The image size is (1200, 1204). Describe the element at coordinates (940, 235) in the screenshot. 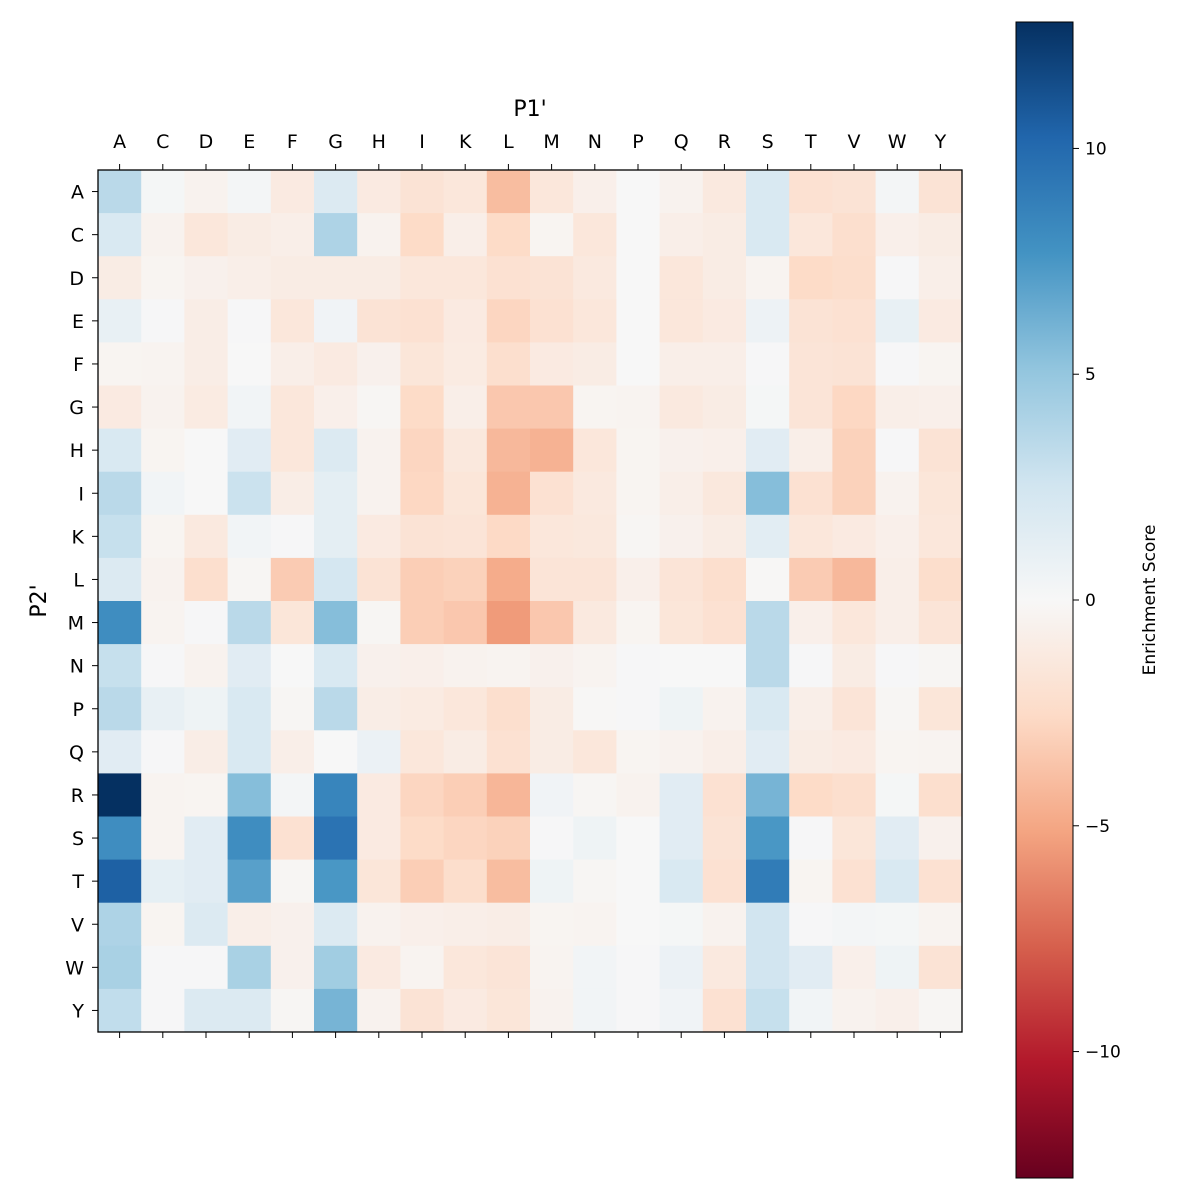

I see `heatmap-cell-C-Y` at that location.